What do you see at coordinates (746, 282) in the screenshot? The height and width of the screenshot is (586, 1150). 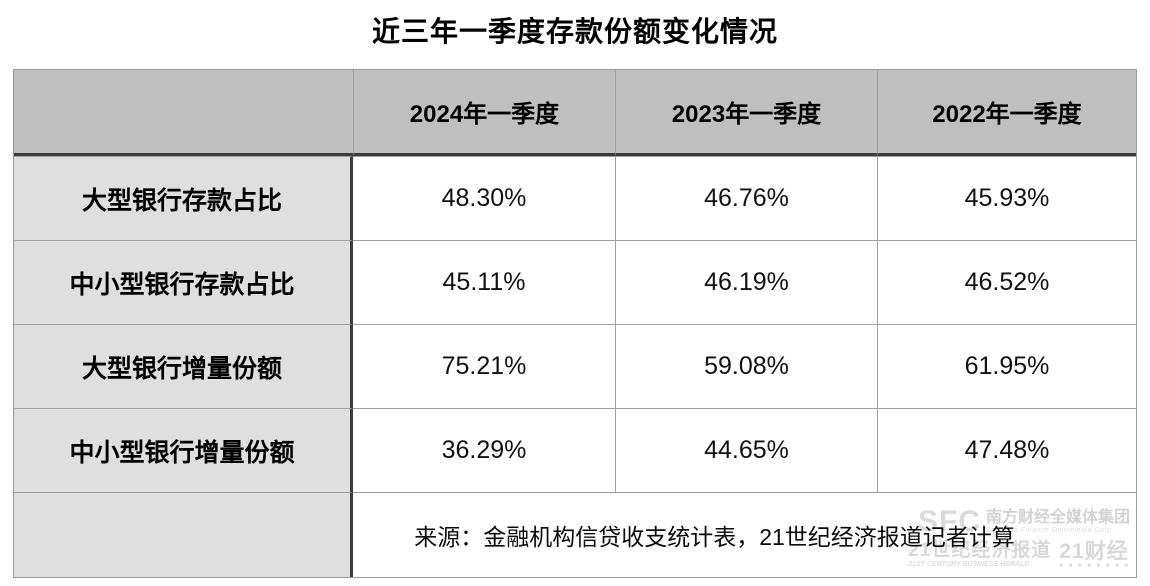 I see `table-cell: 46.19%` at bounding box center [746, 282].